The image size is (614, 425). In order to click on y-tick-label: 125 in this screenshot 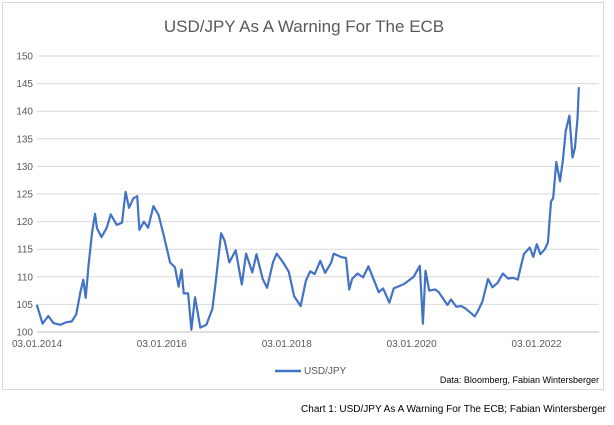, I will do `click(24, 195)`.